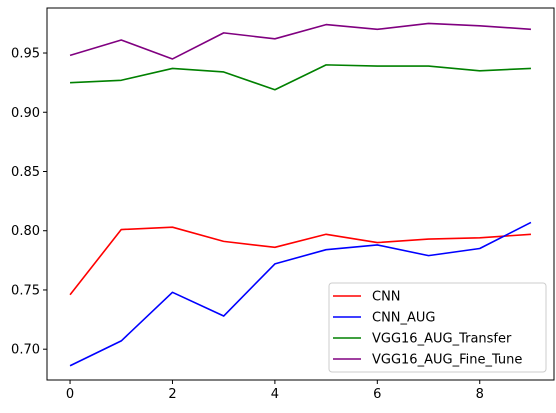 The height and width of the screenshot is (413, 556). What do you see at coordinates (25, 113) in the screenshot?
I see `y-tick-label: 0.90` at bounding box center [25, 113].